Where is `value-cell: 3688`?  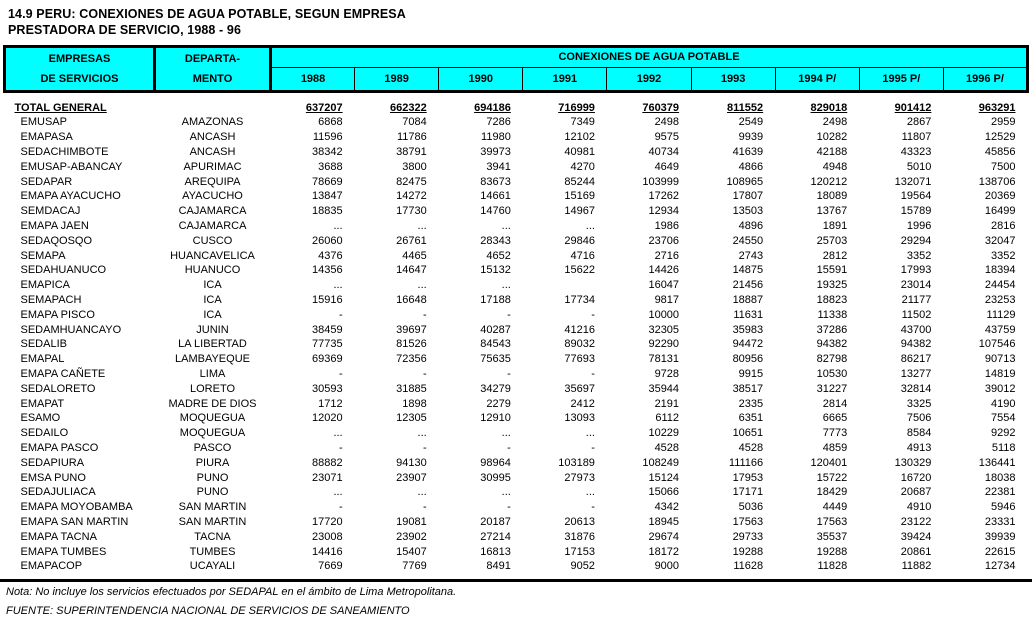 value-cell: 3688 is located at coordinates (330, 166).